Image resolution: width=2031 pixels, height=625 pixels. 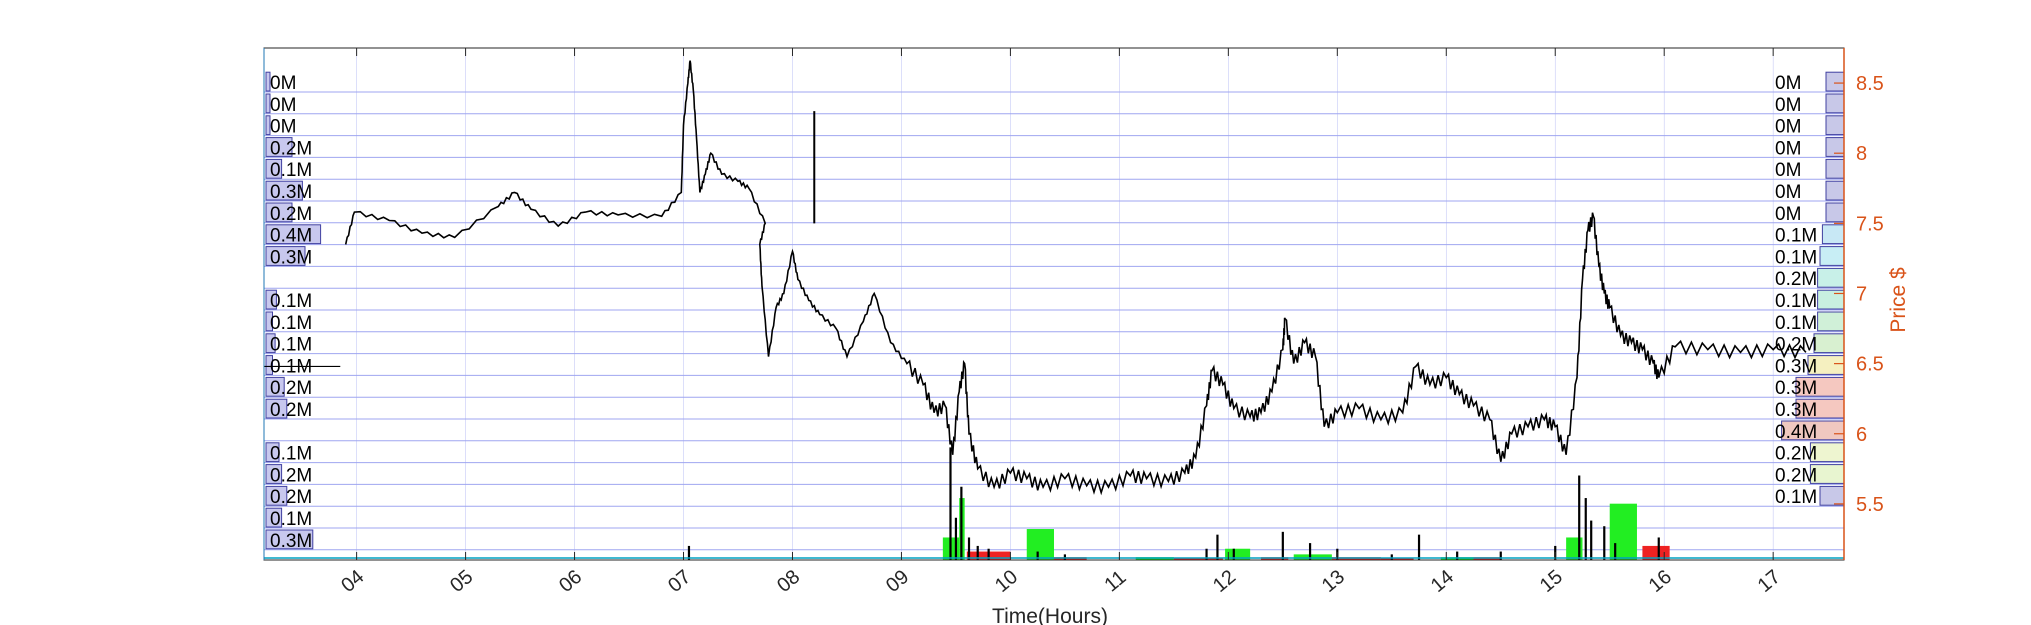 What do you see at coordinates (1006, 581) in the screenshot?
I see `x-tick-label: 10` at bounding box center [1006, 581].